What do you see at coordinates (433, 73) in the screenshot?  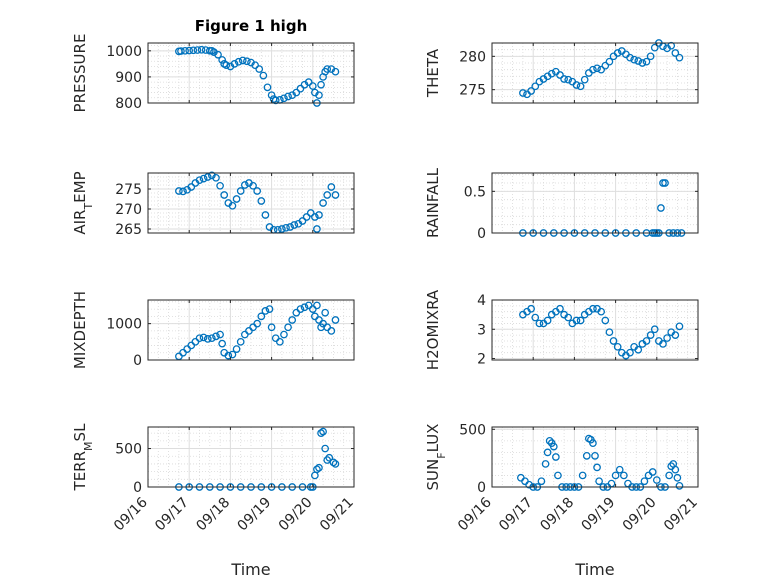 I see `y-axis-label-2: THETA` at bounding box center [433, 73].